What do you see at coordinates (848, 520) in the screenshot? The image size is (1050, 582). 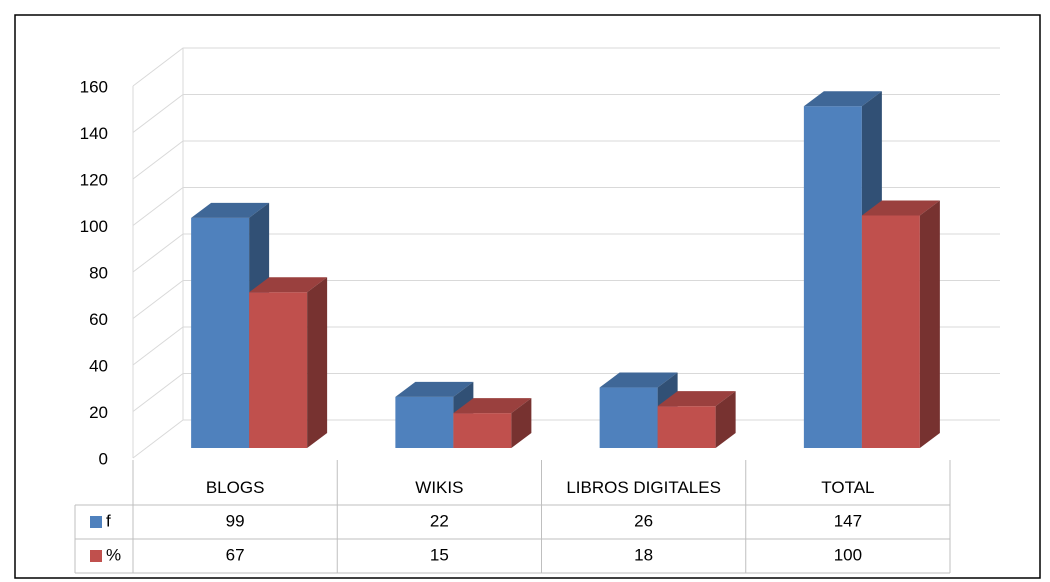 I see `table-cell: 147` at bounding box center [848, 520].